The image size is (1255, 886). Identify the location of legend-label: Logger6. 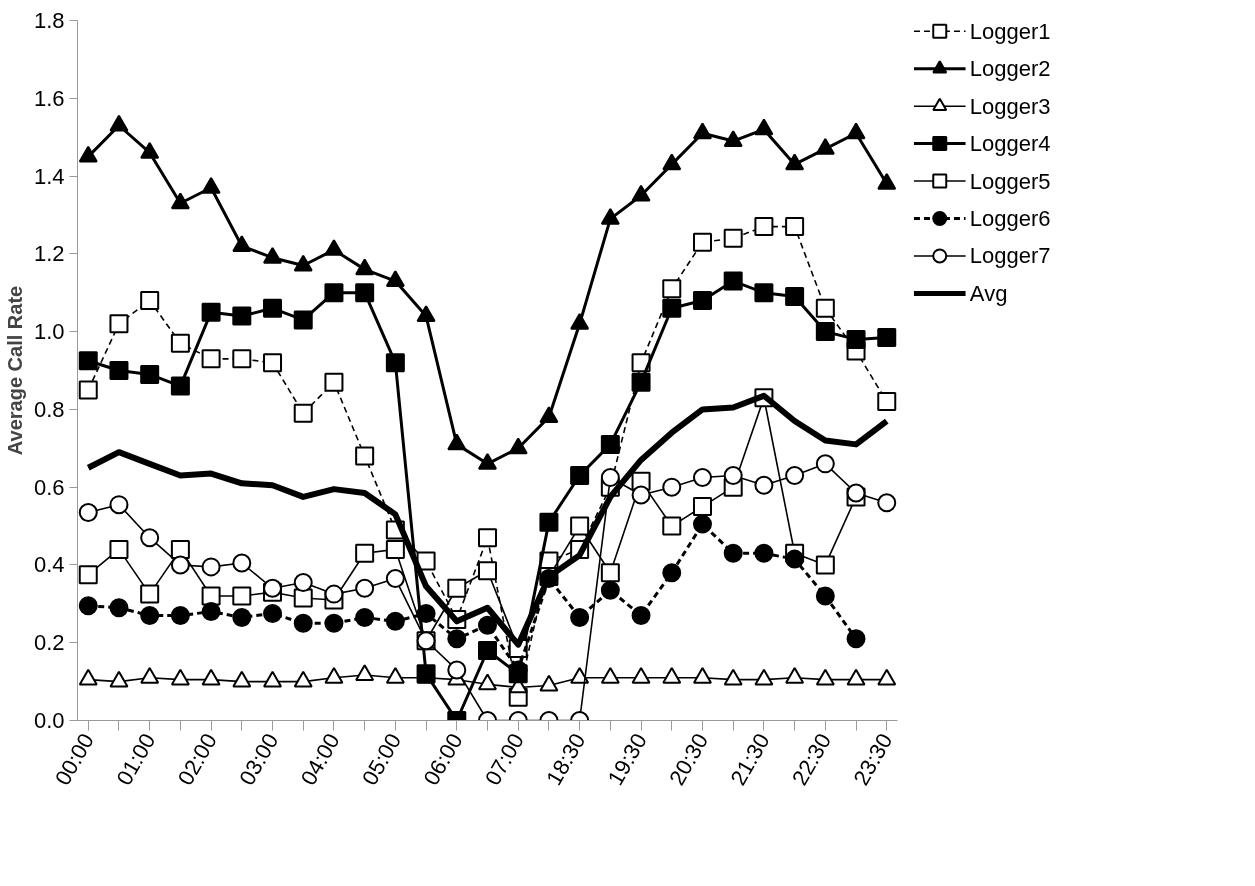
(1010, 218).